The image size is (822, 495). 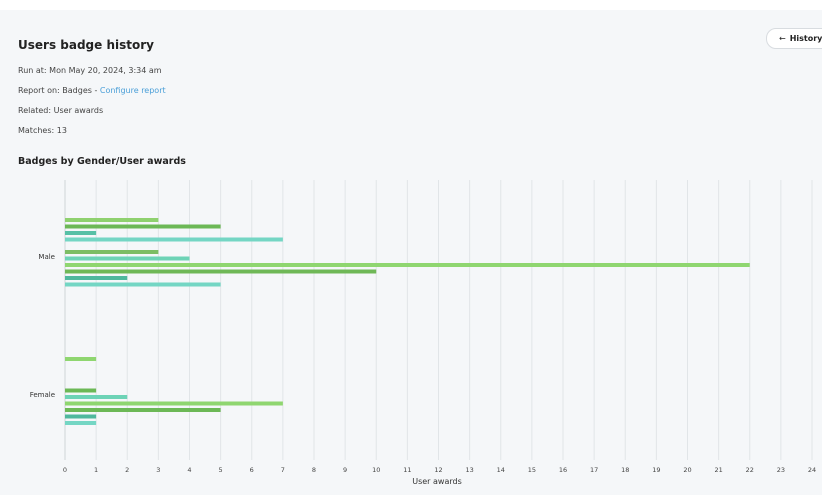 What do you see at coordinates (42, 395) in the screenshot?
I see `category-label-female: Female` at bounding box center [42, 395].